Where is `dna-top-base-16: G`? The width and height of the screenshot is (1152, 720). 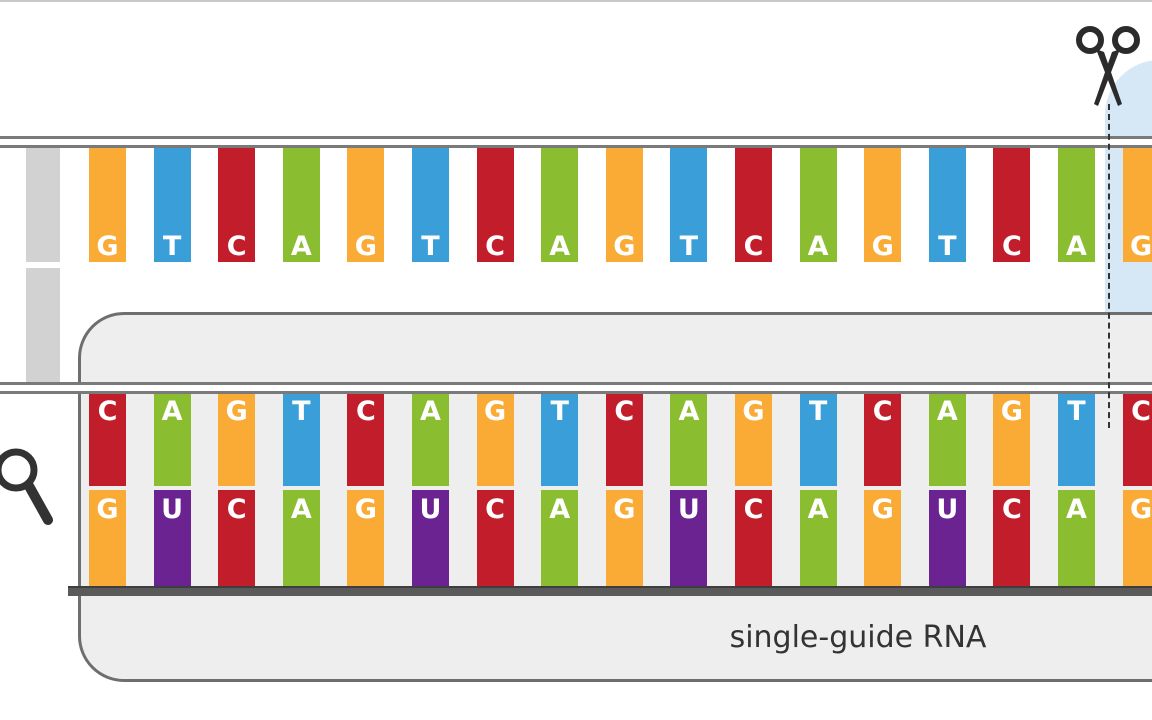 dna-top-base-16: G is located at coordinates (1137, 205).